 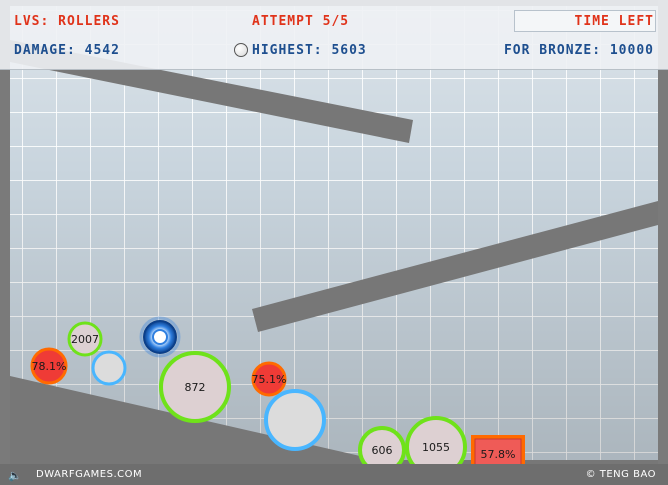 I want to click on ball-2007-shape, so click(x=85, y=339).